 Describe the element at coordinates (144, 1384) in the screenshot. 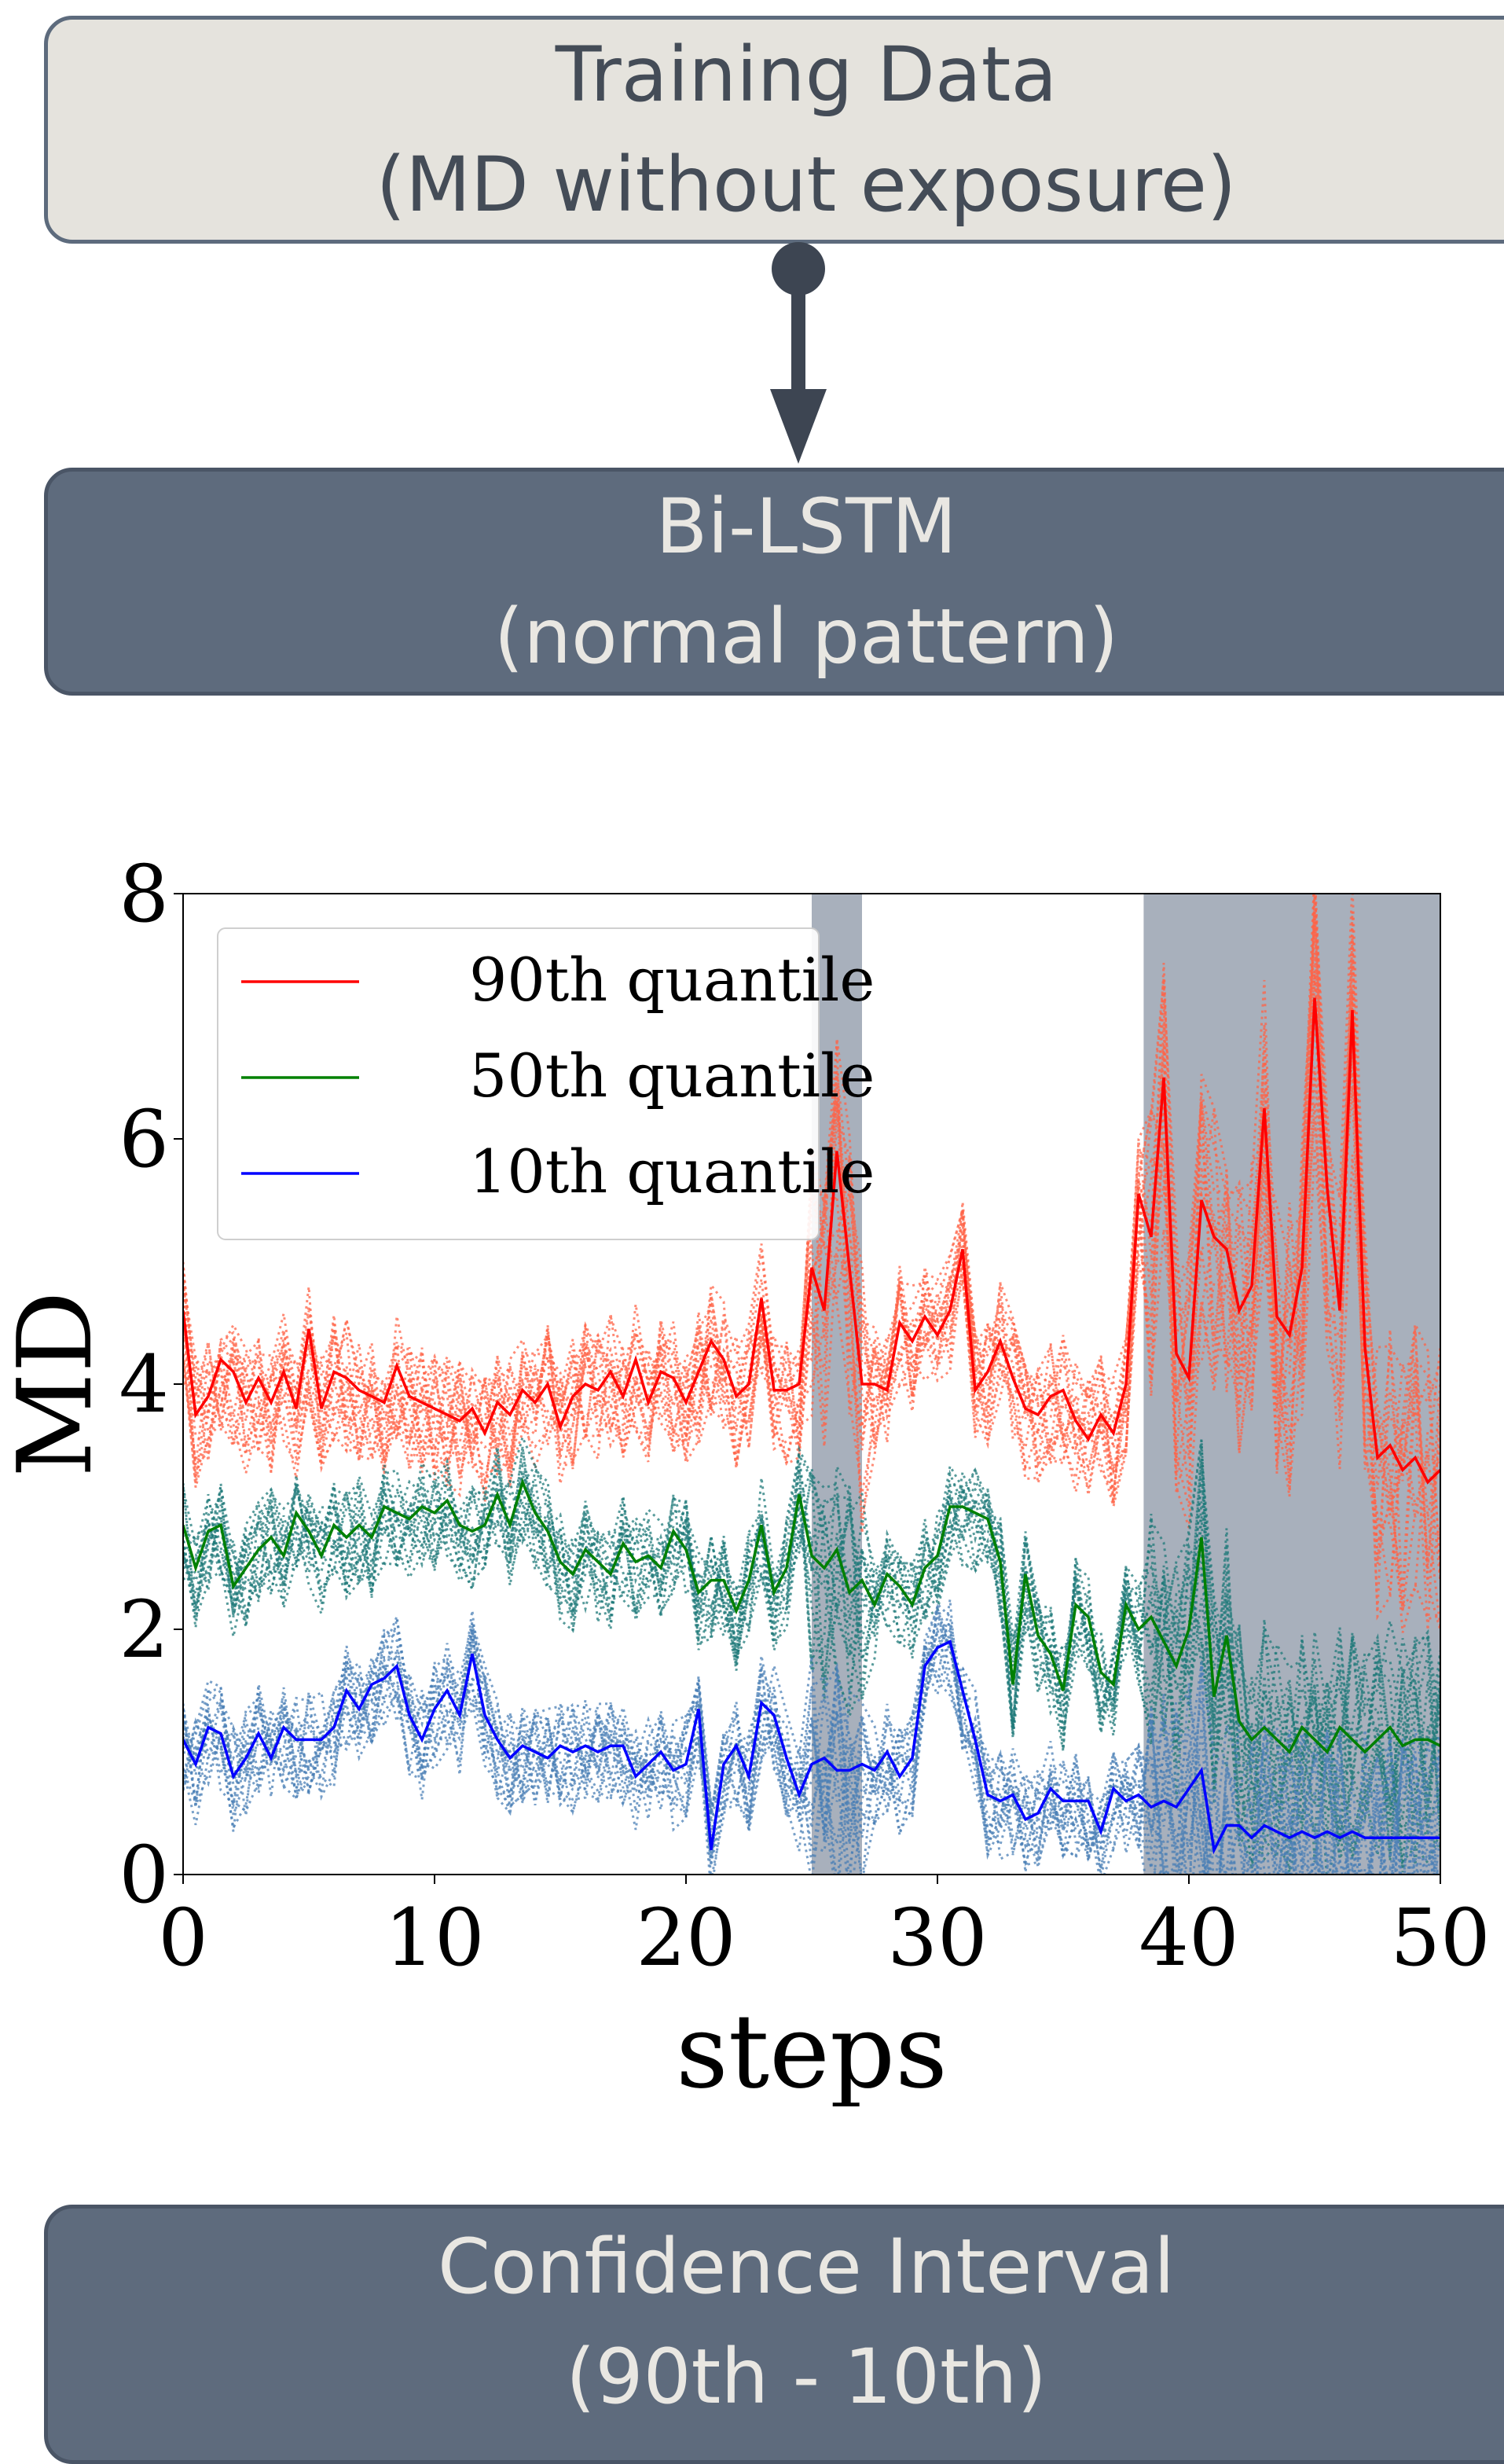

I see `y-tick-label-2: 4` at that location.